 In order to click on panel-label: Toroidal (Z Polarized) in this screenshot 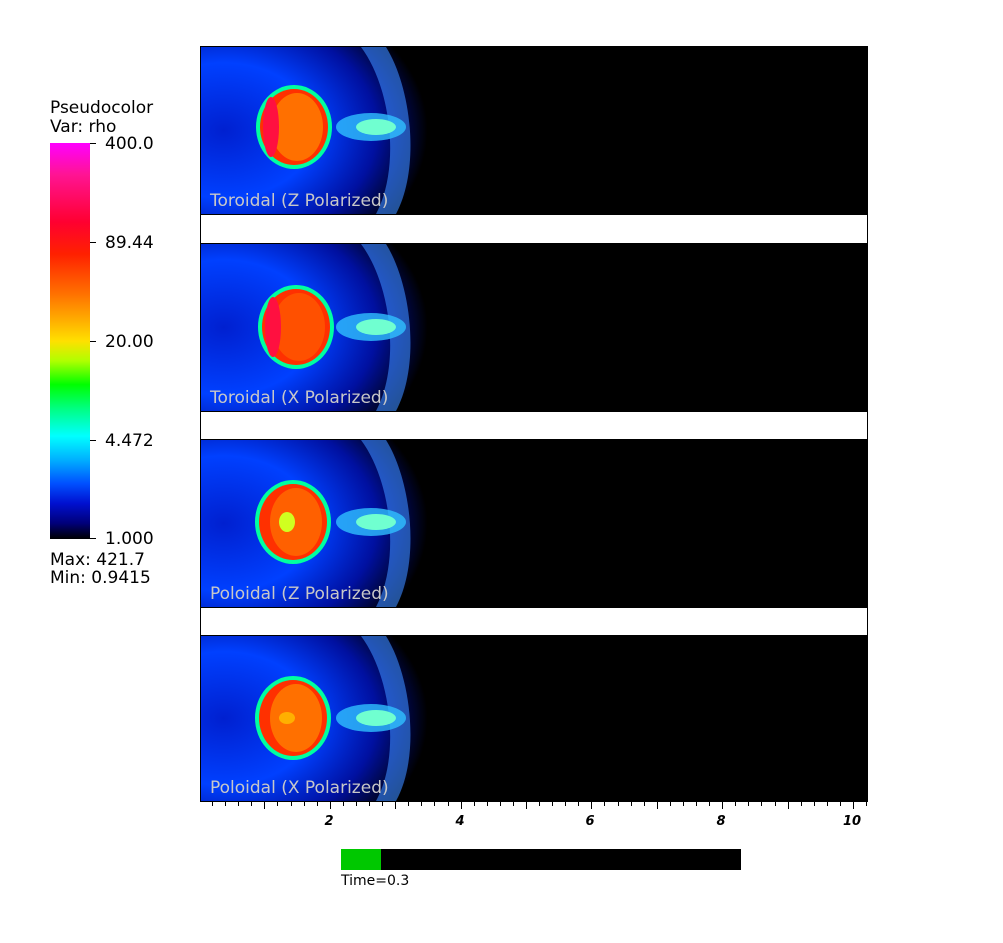, I will do `click(299, 201)`.